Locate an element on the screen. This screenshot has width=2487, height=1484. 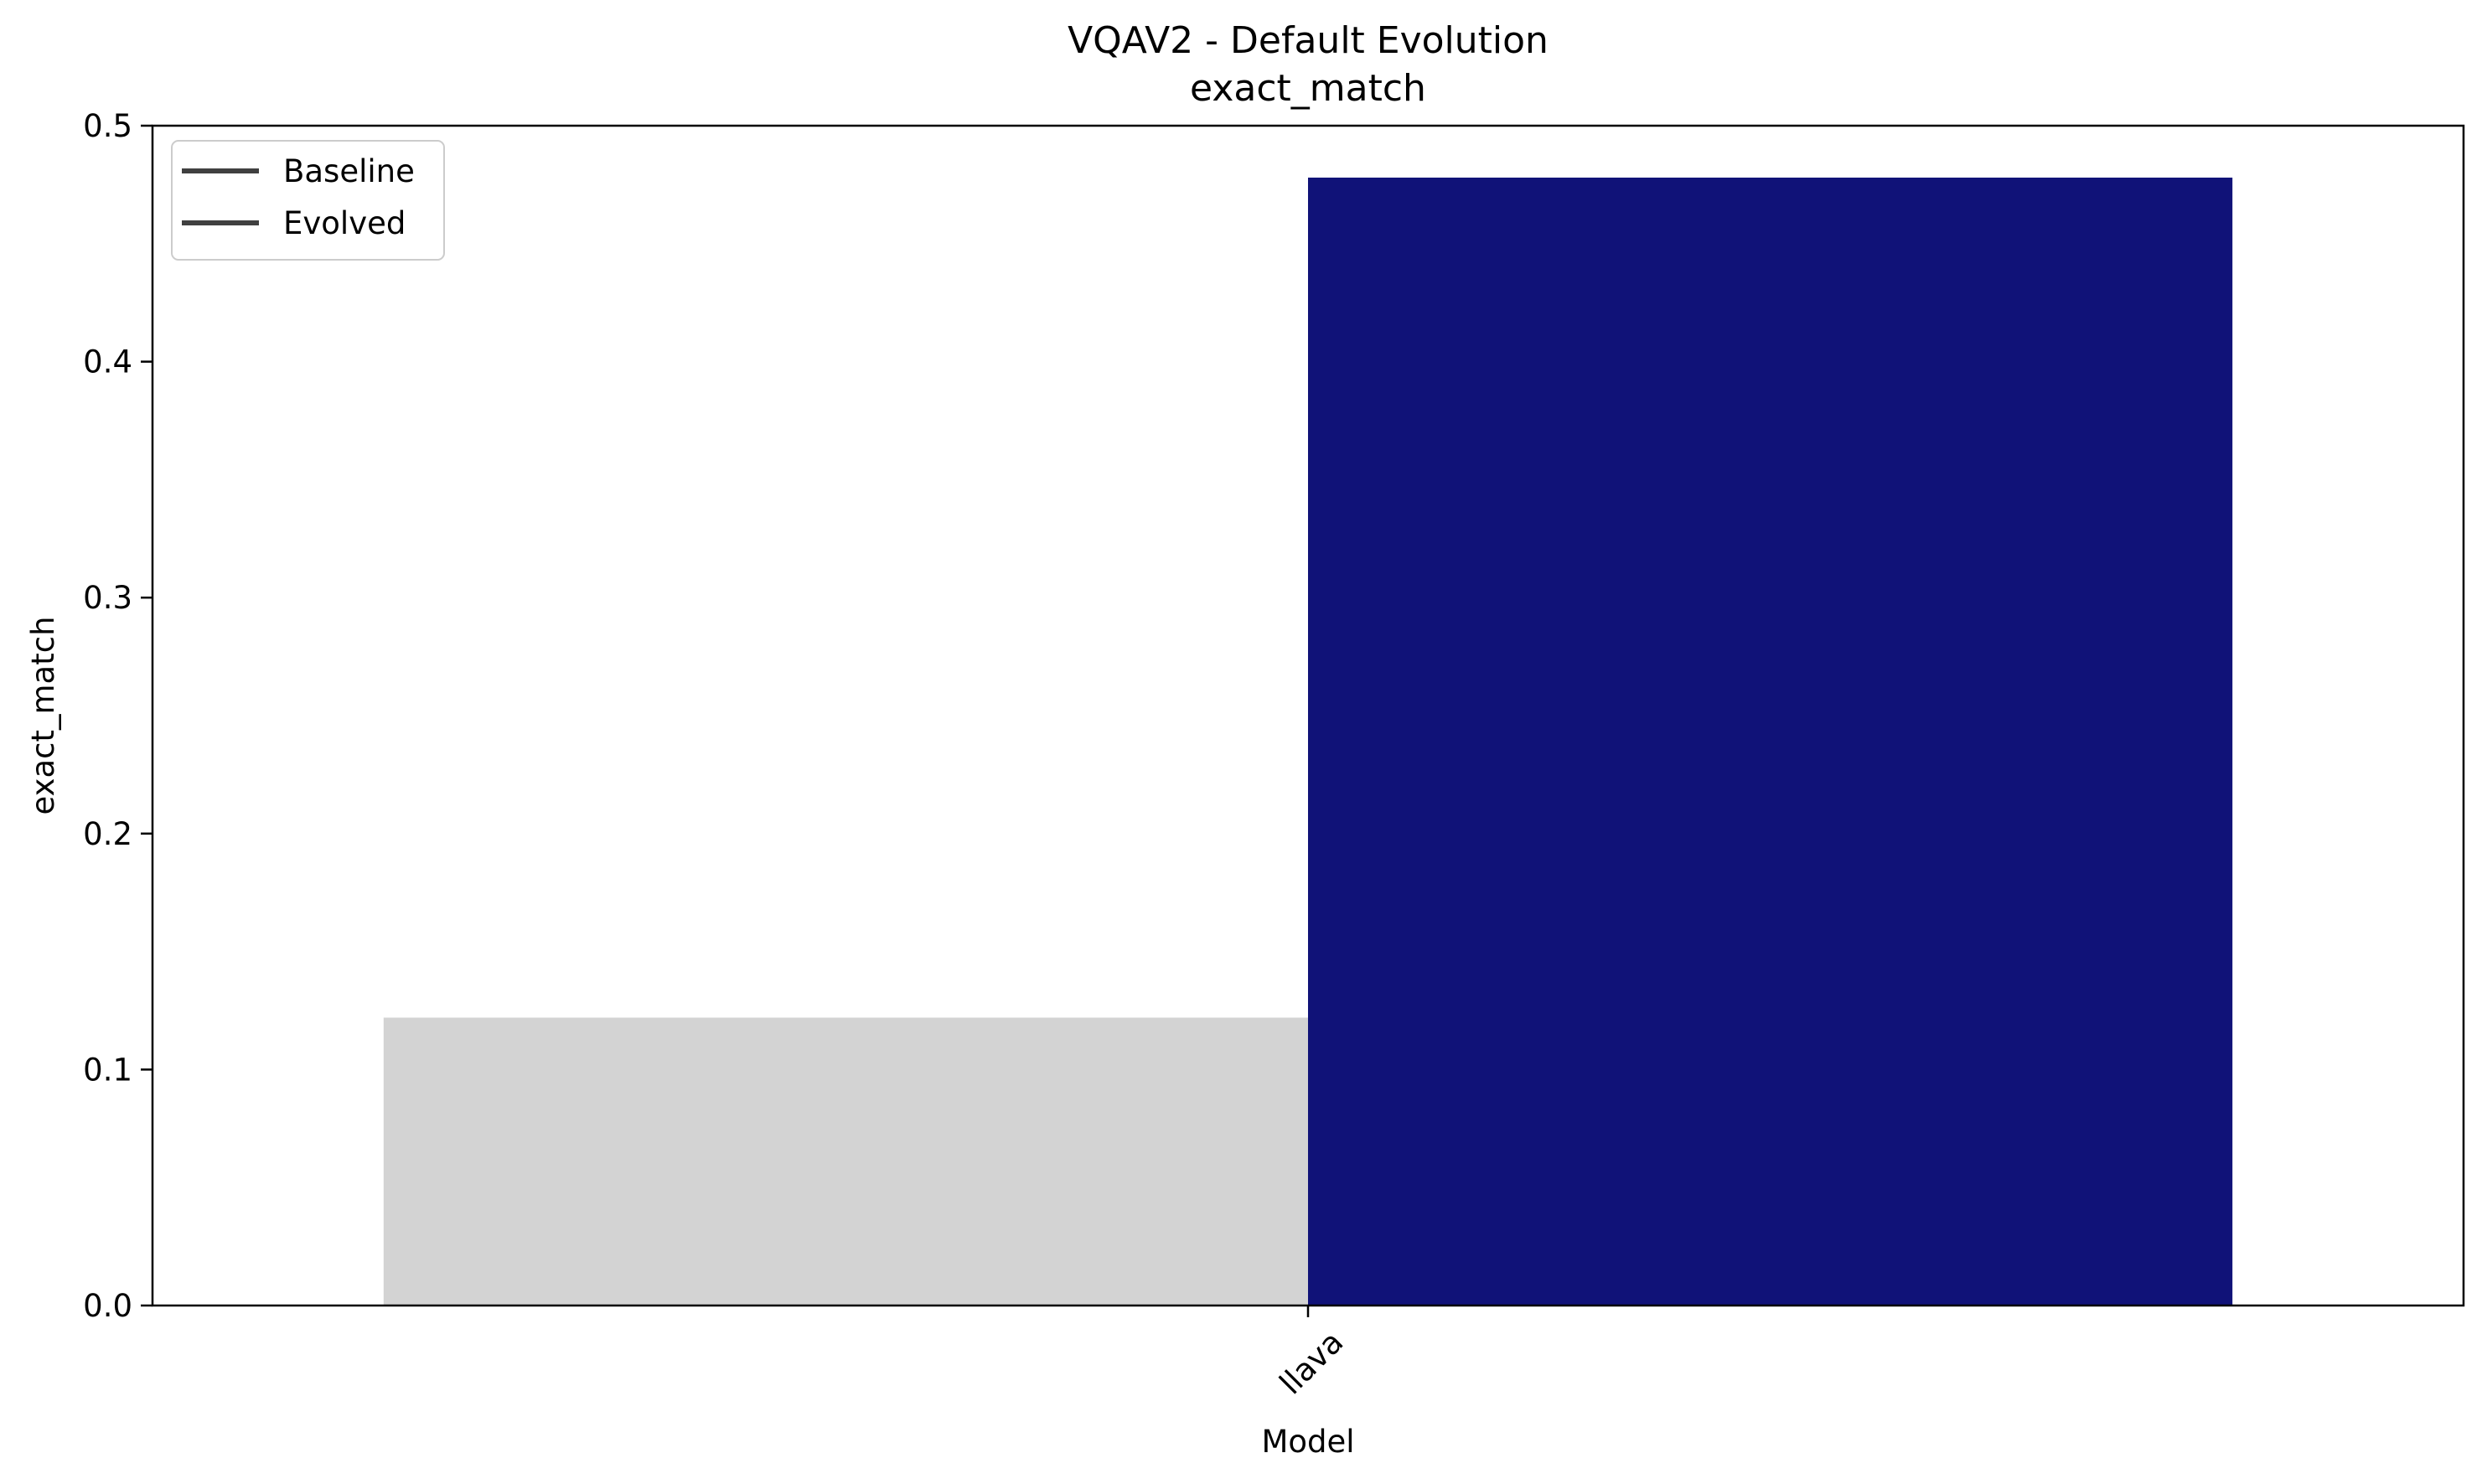
y-tick-label: 0.3 is located at coordinates (107, 598).